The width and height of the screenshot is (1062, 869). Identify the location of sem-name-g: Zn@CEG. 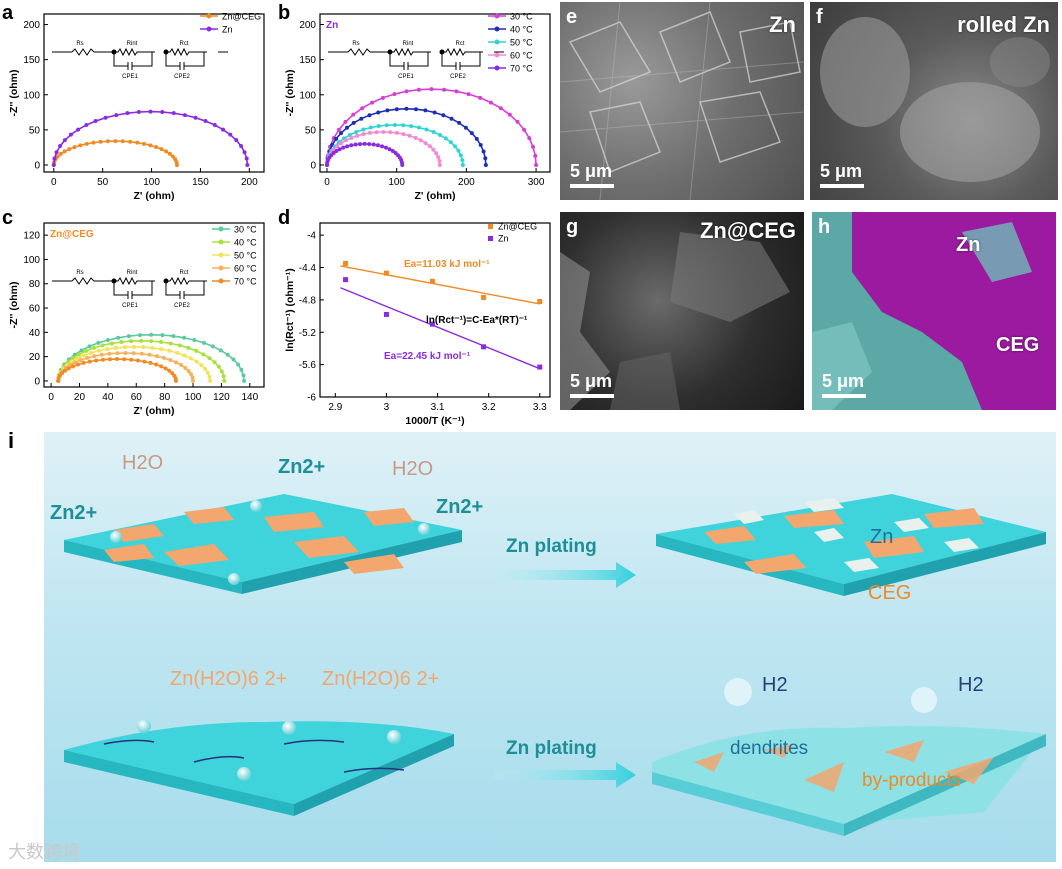
(747, 230).